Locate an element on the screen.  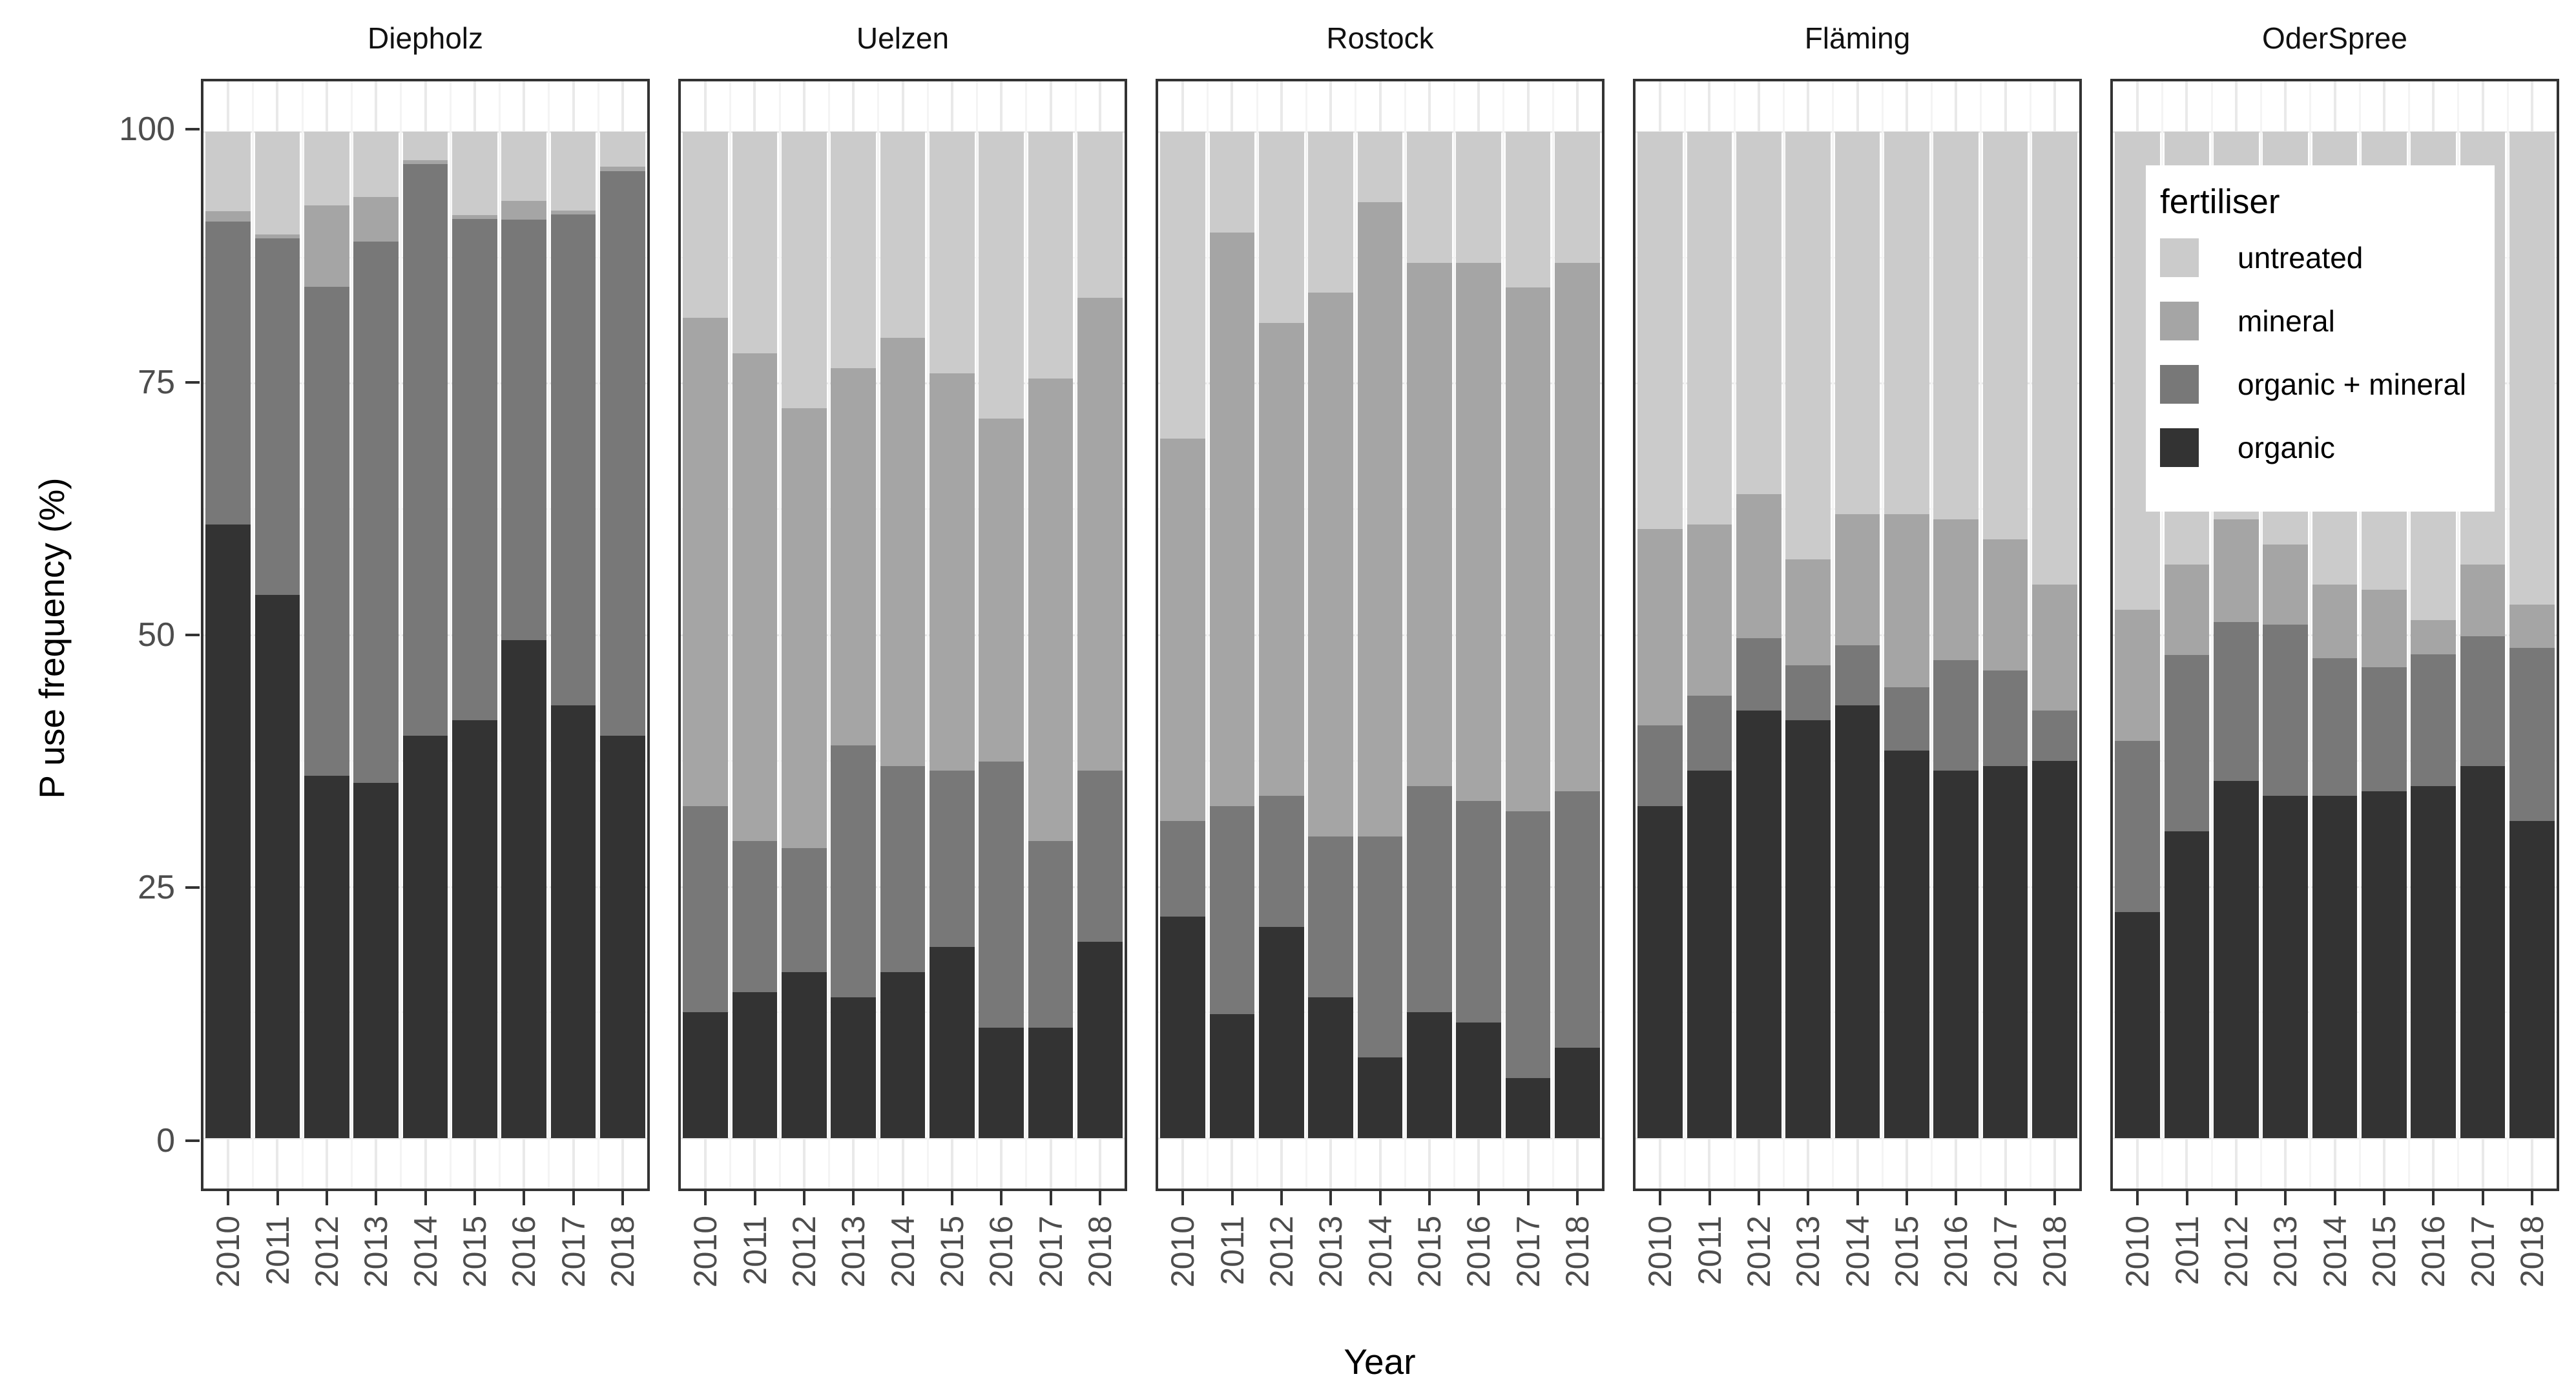
bar-oderspree-2018 is located at coordinates (2532, 635).